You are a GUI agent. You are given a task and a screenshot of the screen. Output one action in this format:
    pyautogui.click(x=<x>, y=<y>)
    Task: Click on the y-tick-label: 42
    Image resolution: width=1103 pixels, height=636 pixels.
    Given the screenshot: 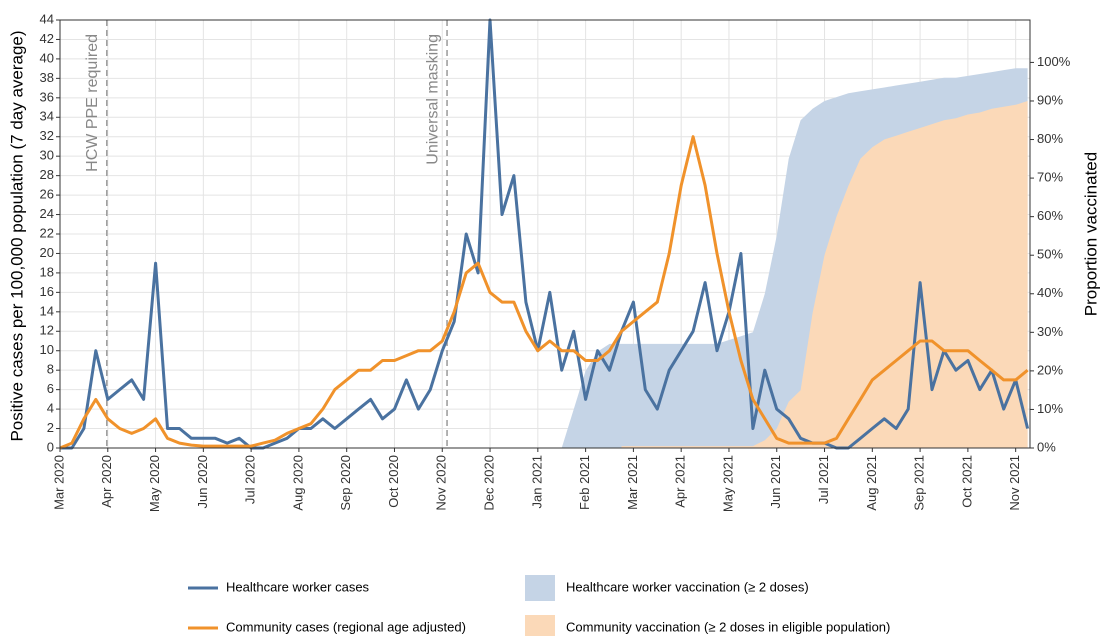 What is the action you would take?
    pyautogui.click(x=47, y=38)
    